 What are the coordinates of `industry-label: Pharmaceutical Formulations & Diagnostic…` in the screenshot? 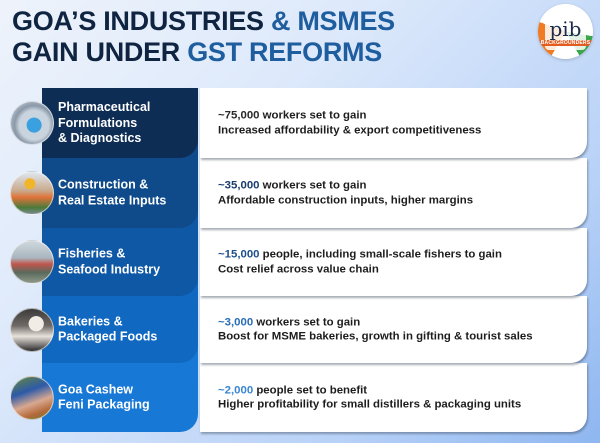 It's located at (125, 123).